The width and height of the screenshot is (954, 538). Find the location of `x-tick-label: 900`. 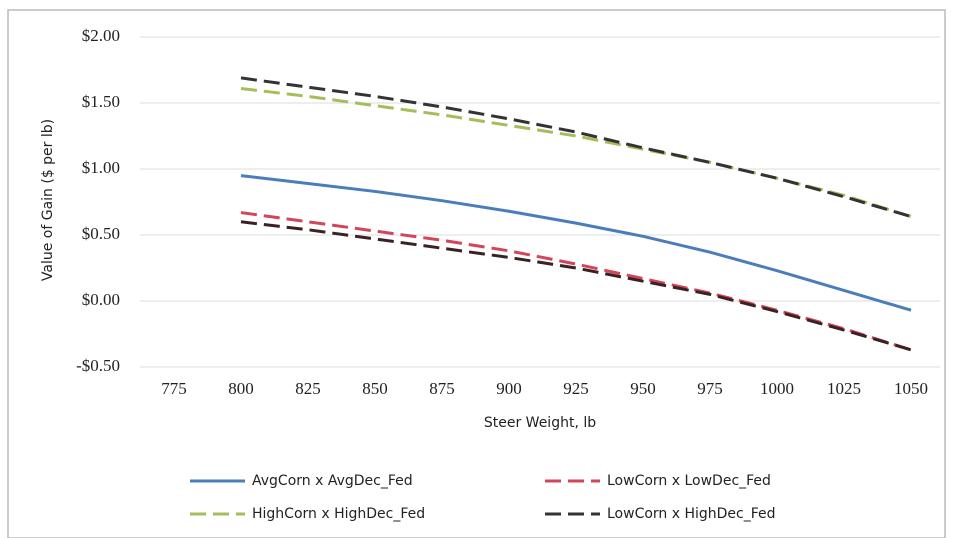

x-tick-label: 900 is located at coordinates (509, 388).